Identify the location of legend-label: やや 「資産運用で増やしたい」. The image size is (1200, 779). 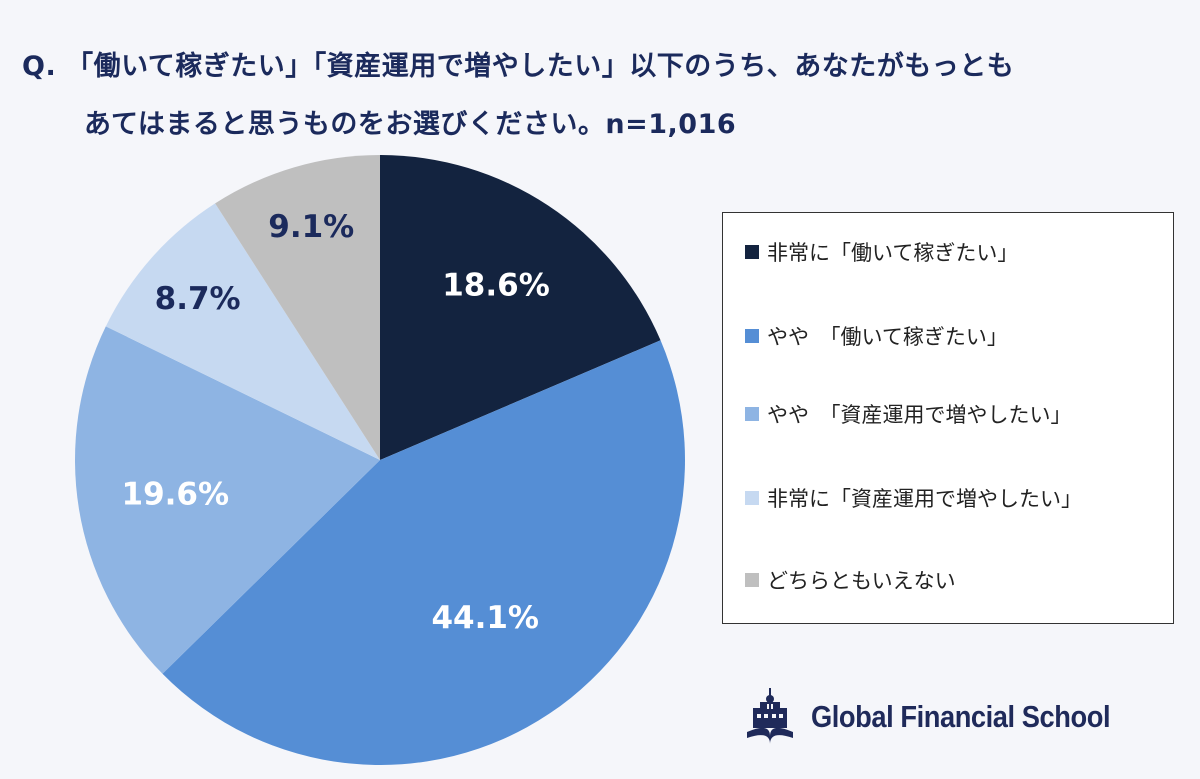
(919, 415).